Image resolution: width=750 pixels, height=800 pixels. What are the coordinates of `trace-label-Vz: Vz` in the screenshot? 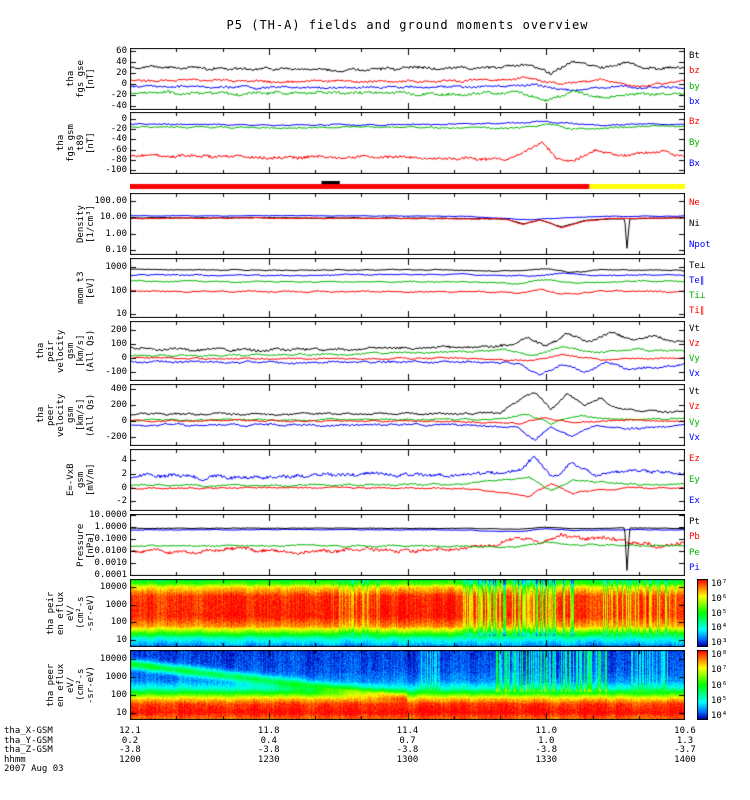 It's located at (694, 407).